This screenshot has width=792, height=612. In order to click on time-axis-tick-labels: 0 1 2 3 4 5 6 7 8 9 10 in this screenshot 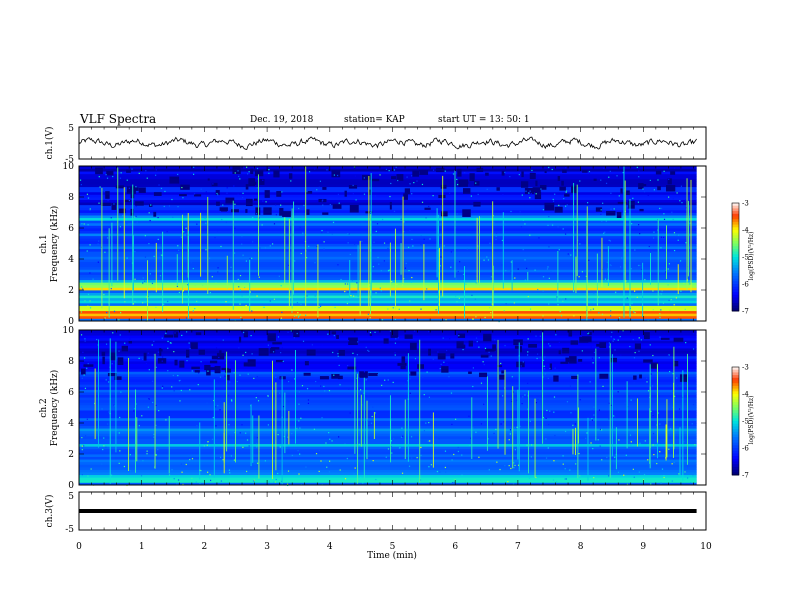, I will do `click(394, 547)`.